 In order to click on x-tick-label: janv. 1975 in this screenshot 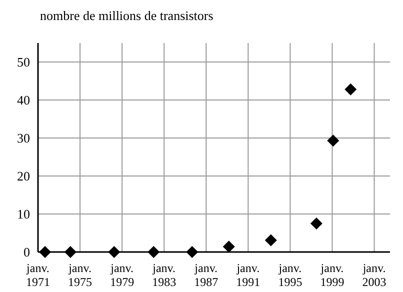, I will do `click(80, 275)`.